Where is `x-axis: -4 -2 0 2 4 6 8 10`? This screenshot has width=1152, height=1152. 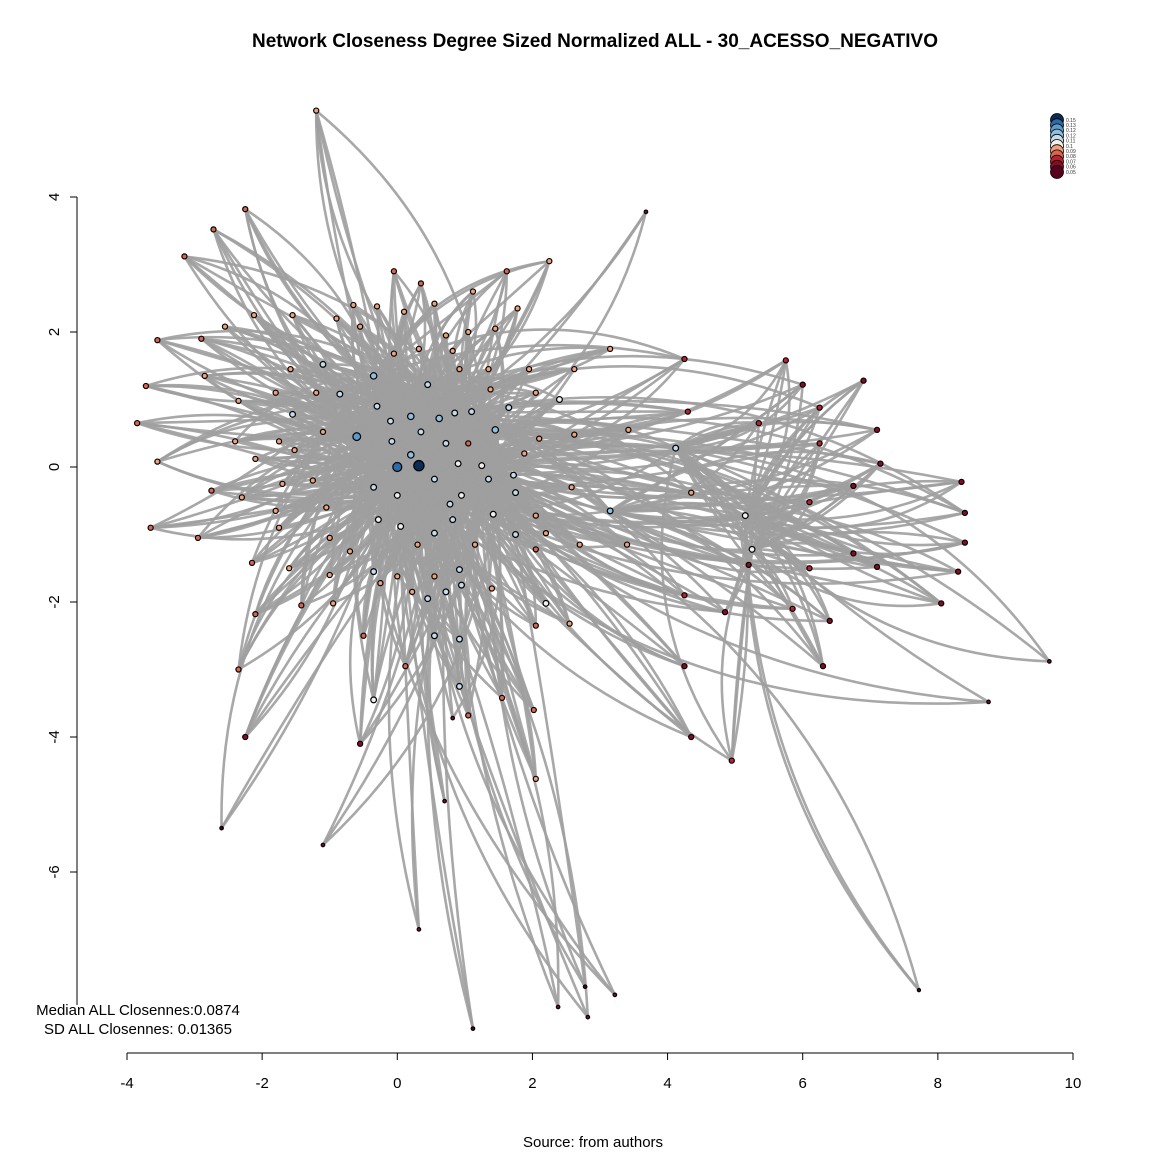
x-axis: -4 -2 0 2 4 6 8 10 is located at coordinates (600, 1072).